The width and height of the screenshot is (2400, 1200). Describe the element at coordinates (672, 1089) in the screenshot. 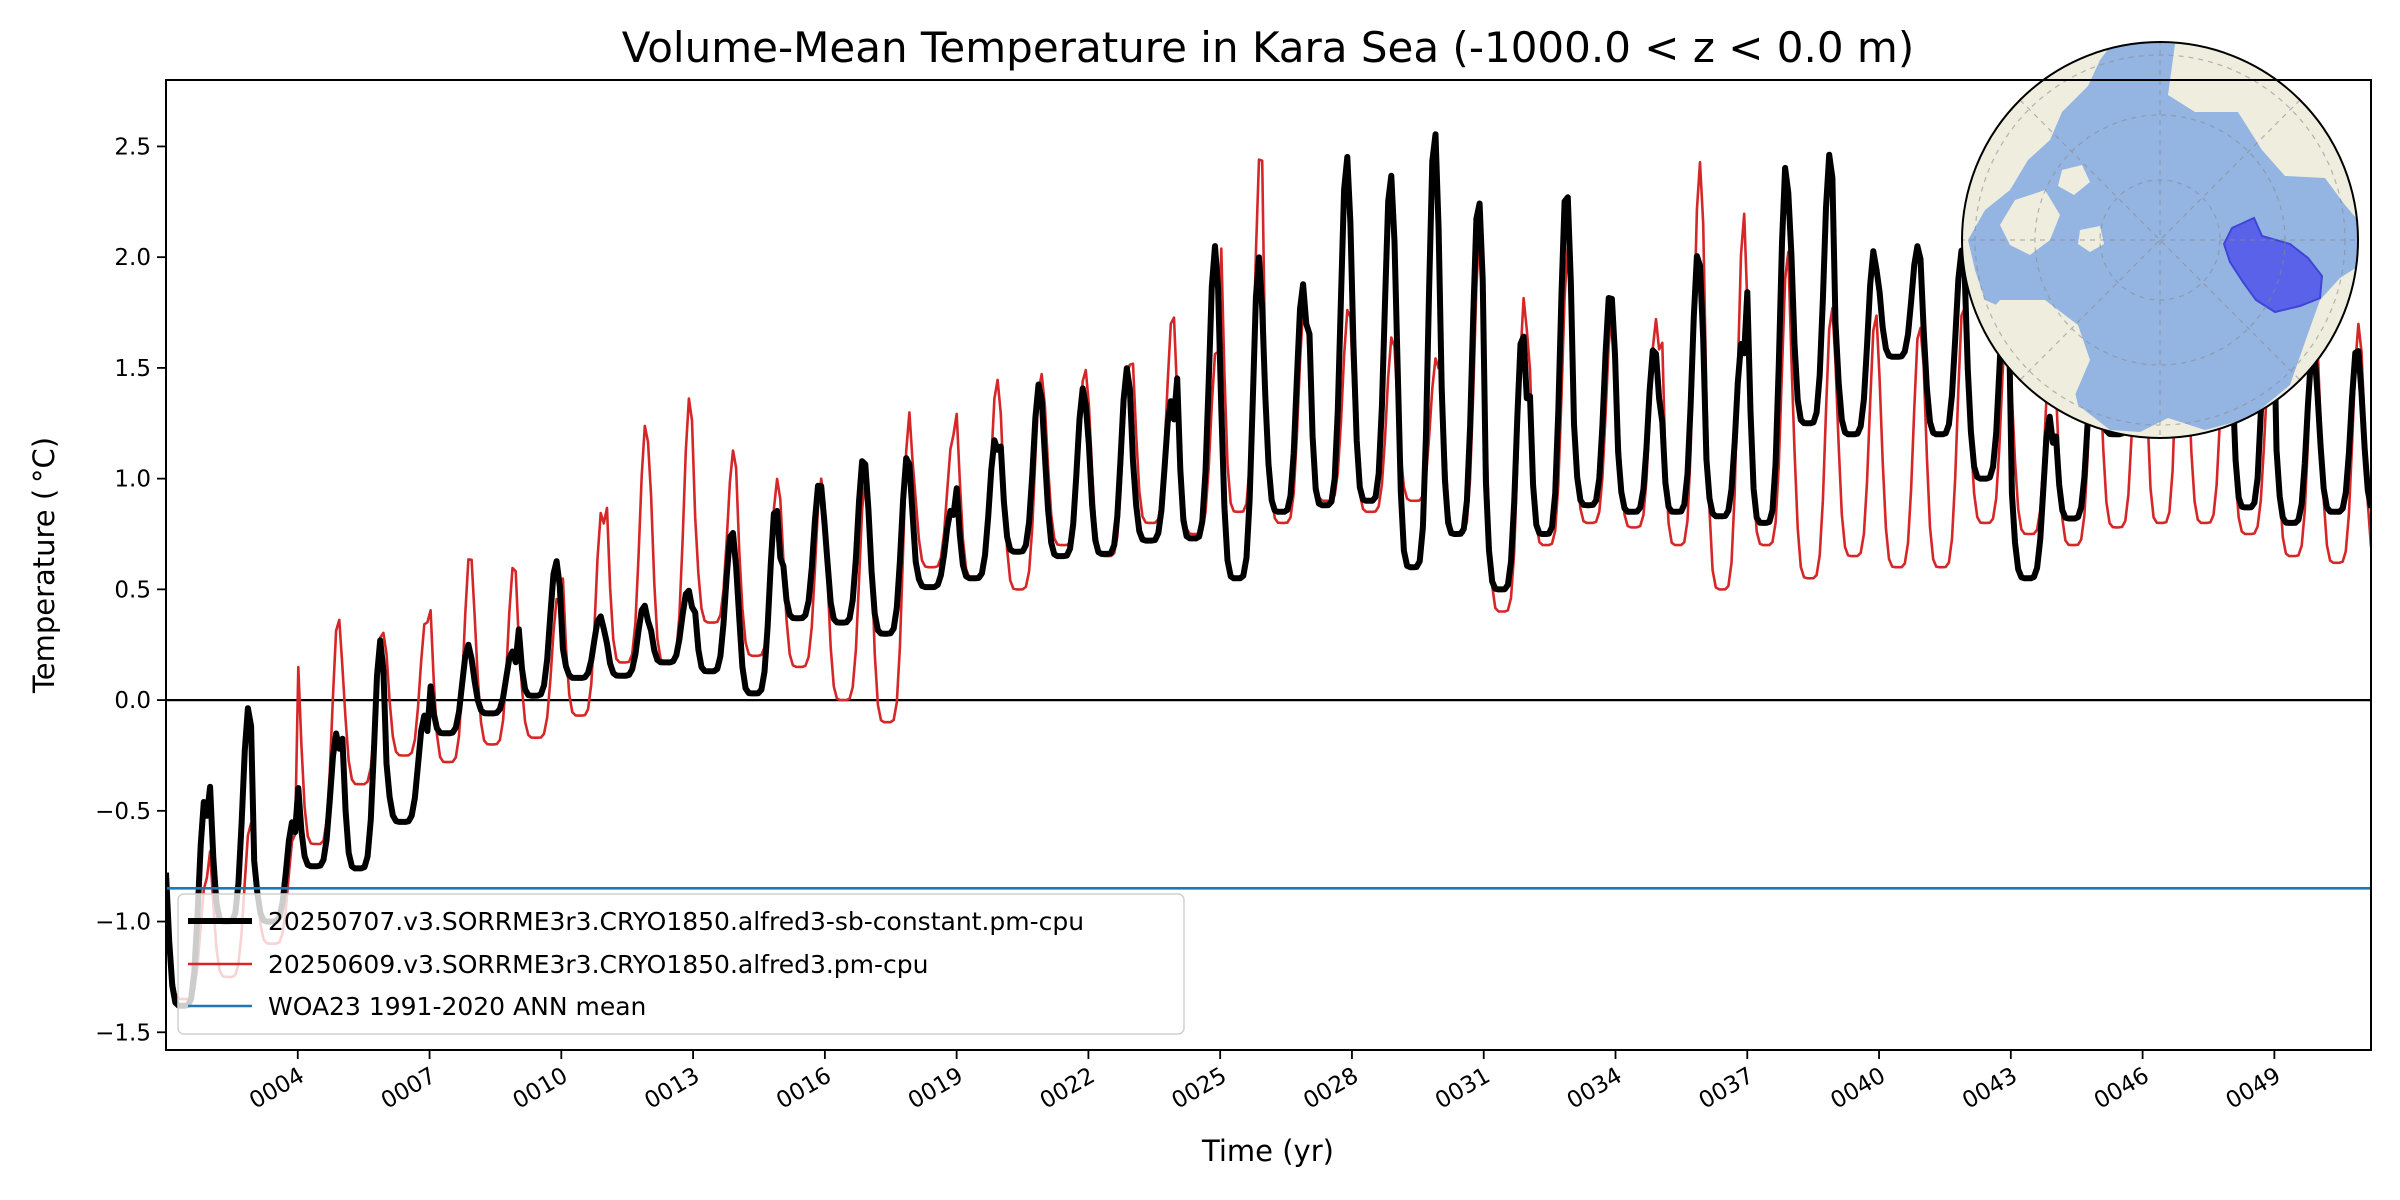

I see `x-tick-label: 0013` at that location.